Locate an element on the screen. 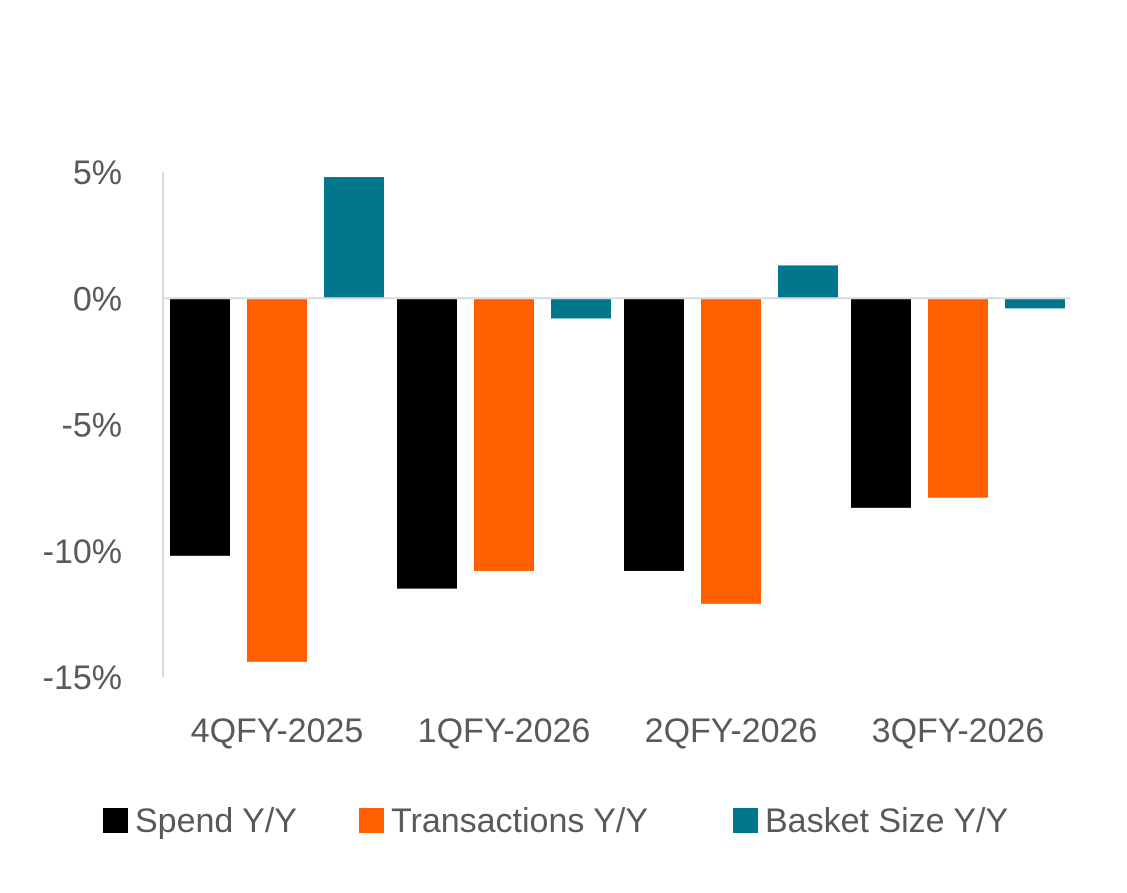 This screenshot has height=893, width=1127. bar-transactions-y-y-4qfy-2025 is located at coordinates (277, 480).